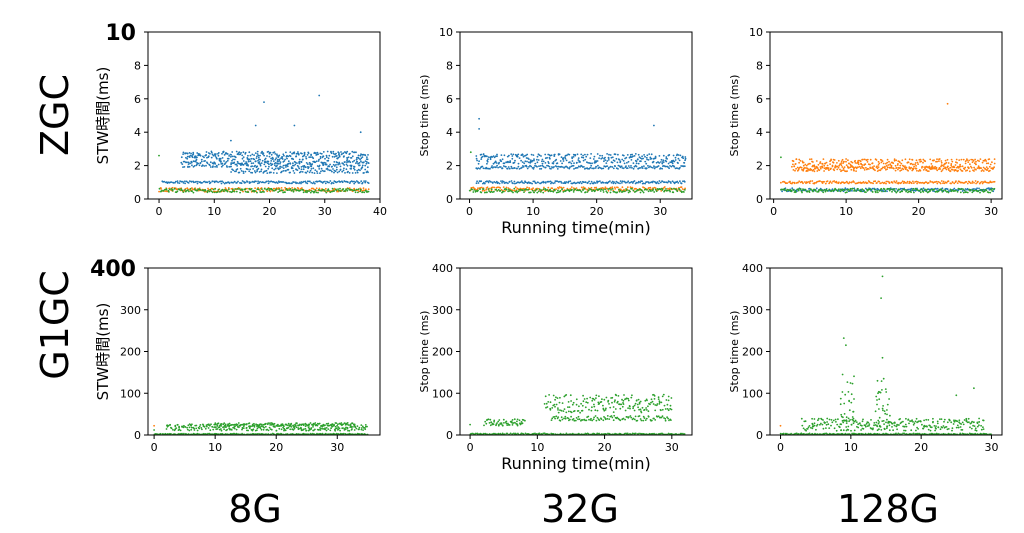 The height and width of the screenshot is (533, 1024). I want to click on y-tick-label: 0, so click(137, 199).